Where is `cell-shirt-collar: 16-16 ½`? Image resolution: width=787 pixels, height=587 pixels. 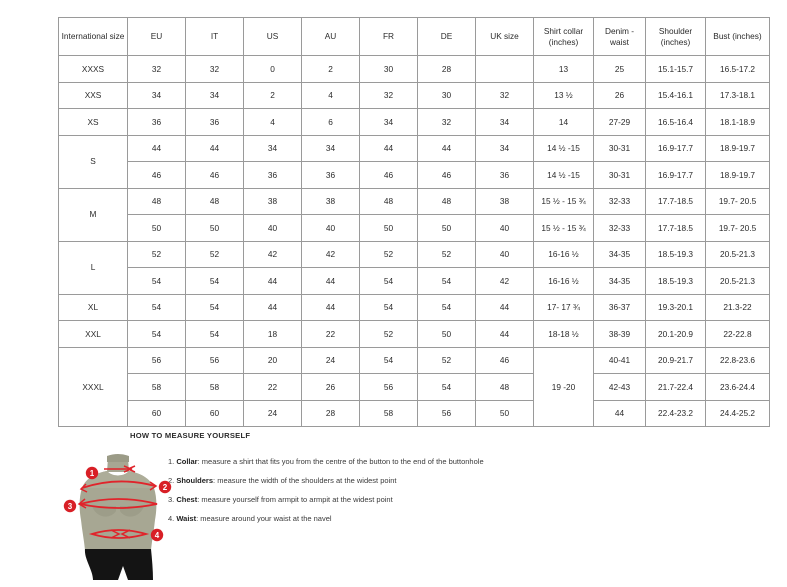 cell-shirt-collar: 16-16 ½ is located at coordinates (563, 254).